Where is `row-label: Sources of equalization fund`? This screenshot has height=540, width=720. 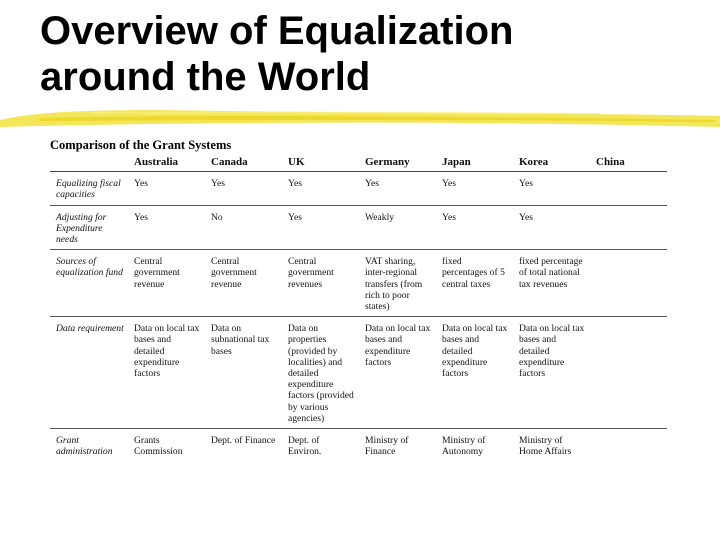 row-label: Sources of equalization fund is located at coordinates (89, 283).